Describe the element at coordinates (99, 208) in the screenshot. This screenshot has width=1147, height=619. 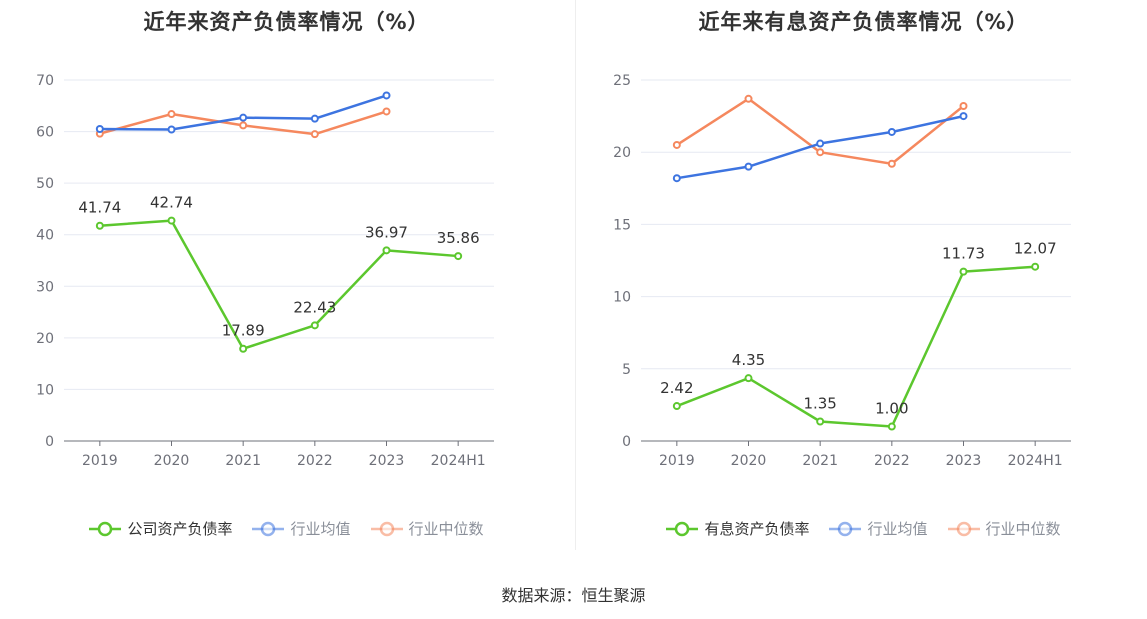
I see `data-label: 41.74` at that location.